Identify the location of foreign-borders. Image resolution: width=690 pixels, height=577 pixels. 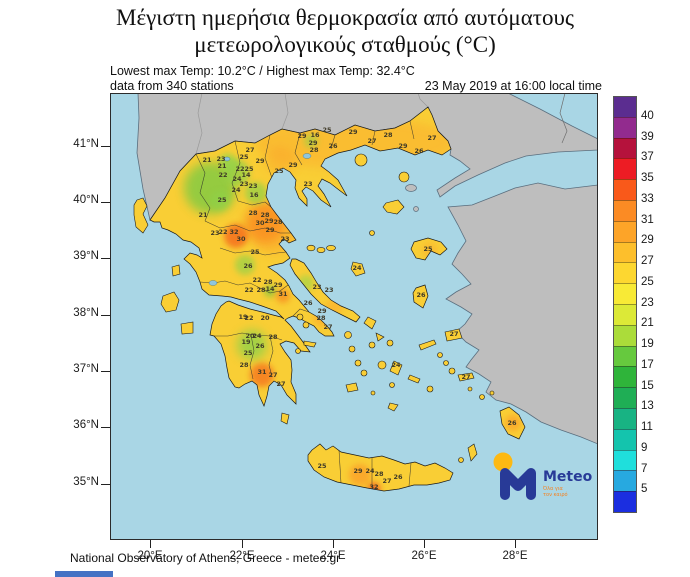
(381, 123).